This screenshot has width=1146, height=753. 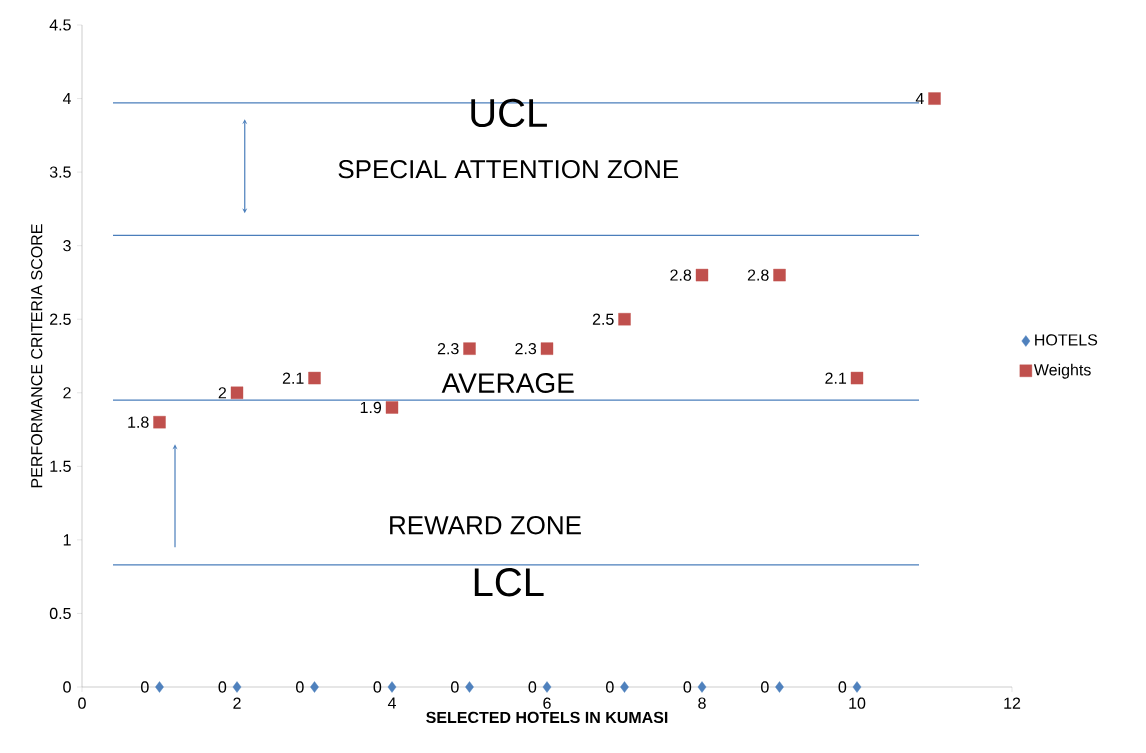 What do you see at coordinates (857, 703) in the screenshot?
I see `x-tick-label: 10` at bounding box center [857, 703].